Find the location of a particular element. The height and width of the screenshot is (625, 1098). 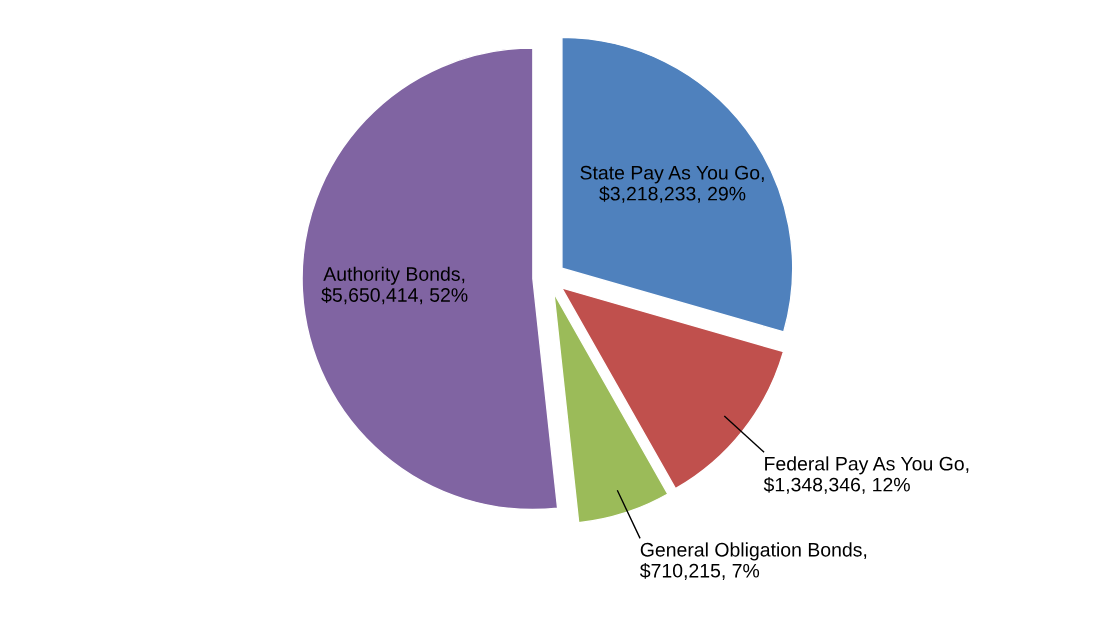

slice-label: Authority Bonds, $5,650,414, 52% is located at coordinates (394, 285).